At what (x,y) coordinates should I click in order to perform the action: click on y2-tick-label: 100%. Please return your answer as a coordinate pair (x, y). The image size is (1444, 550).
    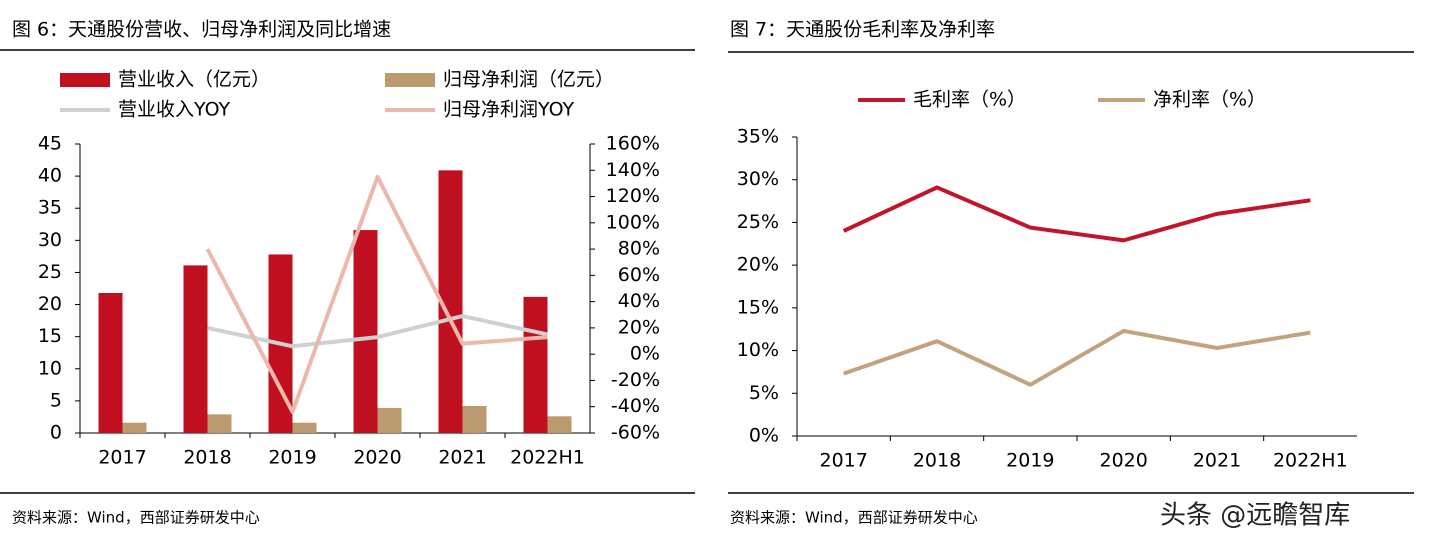
    Looking at the image, I should click on (633, 222).